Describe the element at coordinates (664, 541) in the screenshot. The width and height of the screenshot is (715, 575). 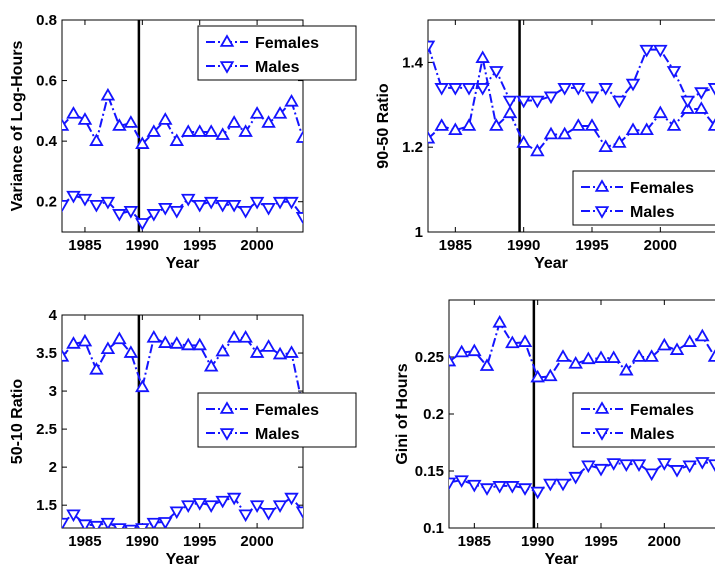
I see `x-tick-label: 2000` at that location.